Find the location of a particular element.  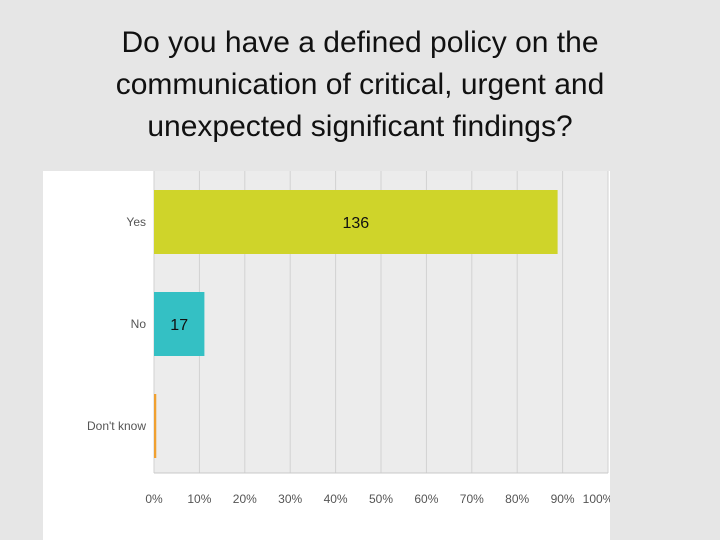

x-tick-label: 80% is located at coordinates (517, 499).